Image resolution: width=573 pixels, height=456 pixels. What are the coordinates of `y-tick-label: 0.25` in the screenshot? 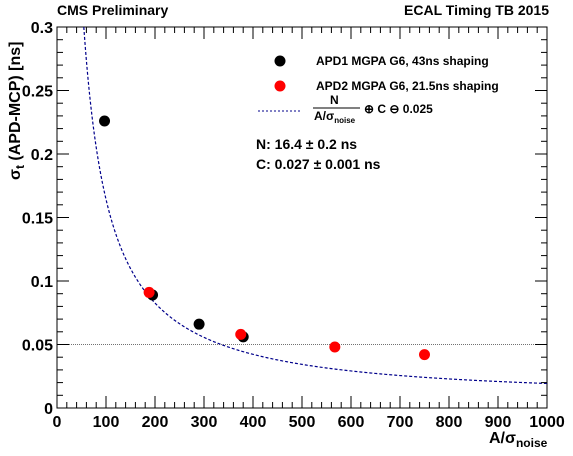 It's located at (37, 92).